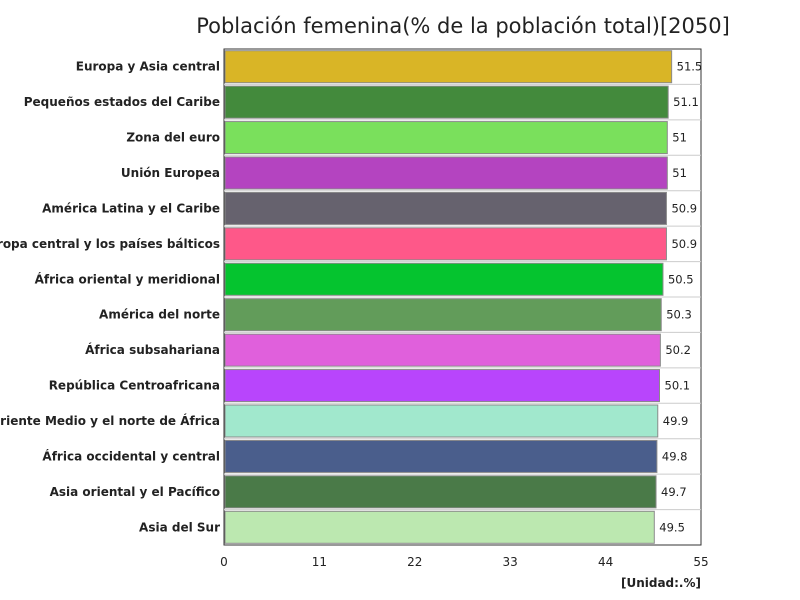 The width and height of the screenshot is (800, 600). What do you see at coordinates (224, 562) in the screenshot?
I see `x-tick-label: 0` at bounding box center [224, 562].